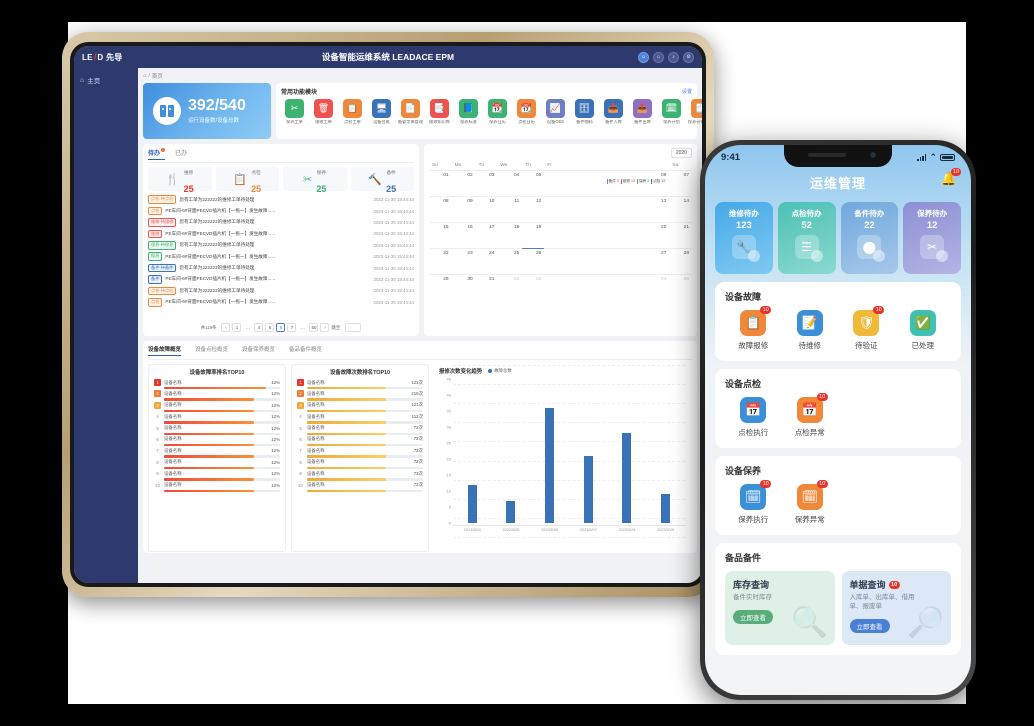 The height and width of the screenshot is (726, 1034). What do you see at coordinates (753, 328) in the screenshot?
I see `phone-section-item: 📋 10 故障报修` at bounding box center [753, 328].